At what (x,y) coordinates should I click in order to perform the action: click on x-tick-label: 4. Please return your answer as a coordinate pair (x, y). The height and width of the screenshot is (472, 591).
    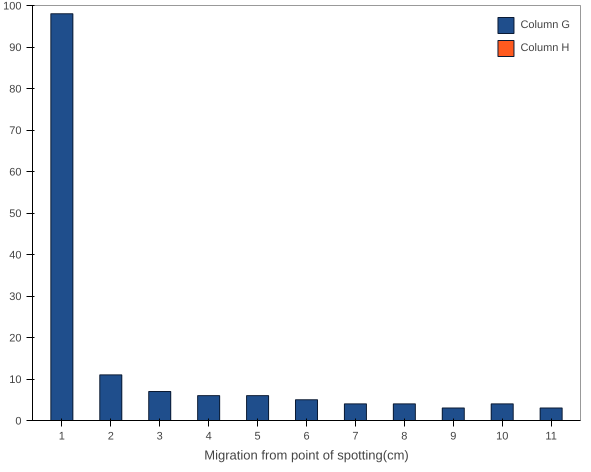
    Looking at the image, I should click on (209, 436).